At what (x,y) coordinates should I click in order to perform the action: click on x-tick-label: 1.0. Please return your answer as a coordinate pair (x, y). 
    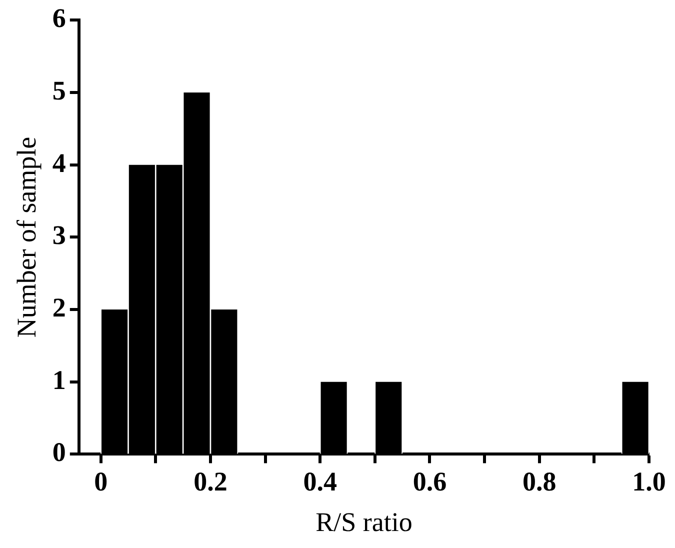
    Looking at the image, I should click on (649, 481).